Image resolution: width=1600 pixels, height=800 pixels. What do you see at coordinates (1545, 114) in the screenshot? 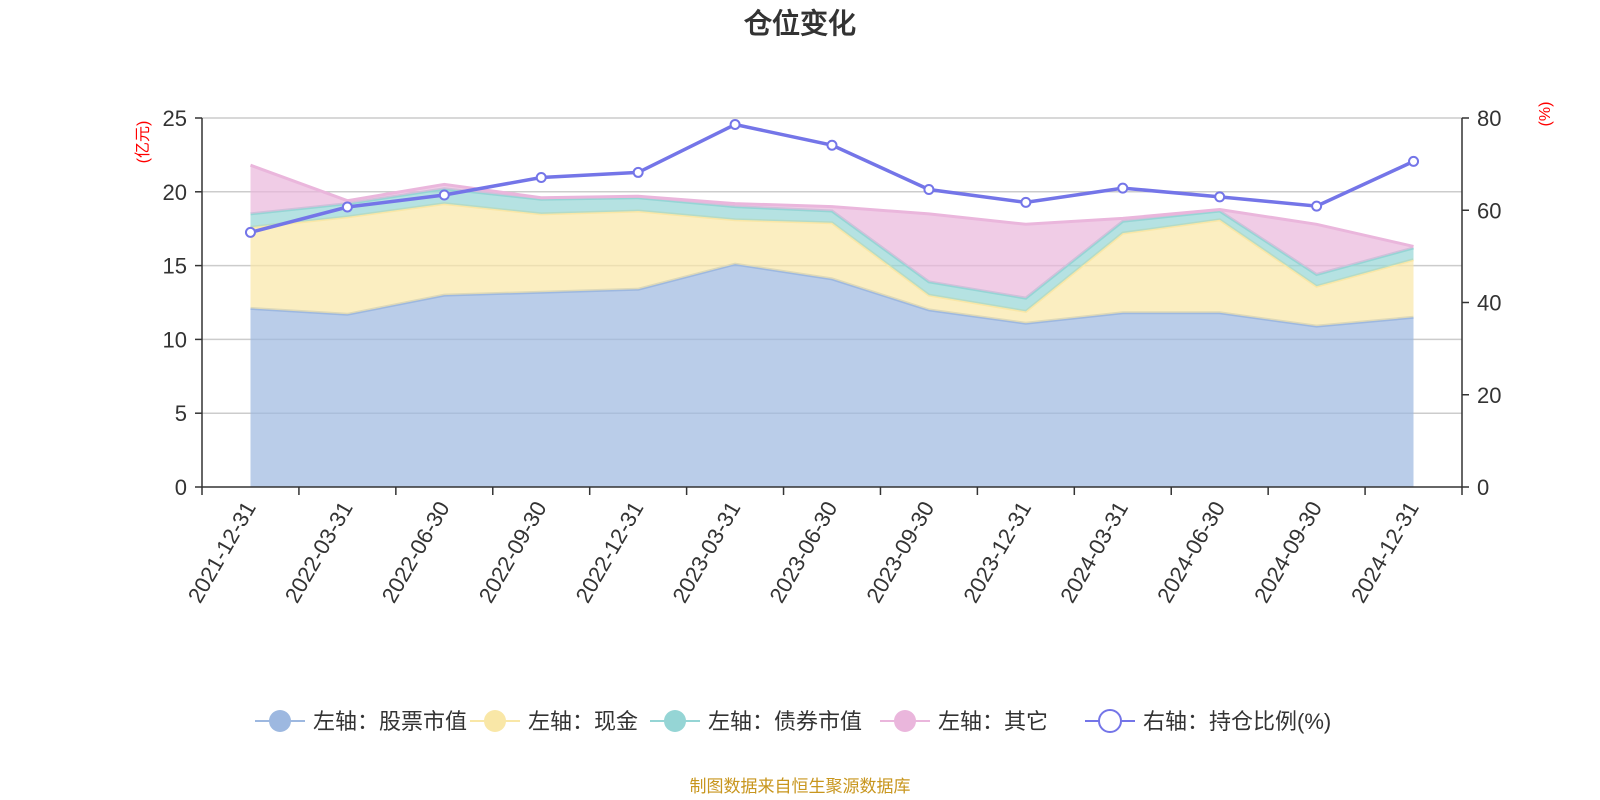
I see `right-axis-unit: (%)` at bounding box center [1545, 114].